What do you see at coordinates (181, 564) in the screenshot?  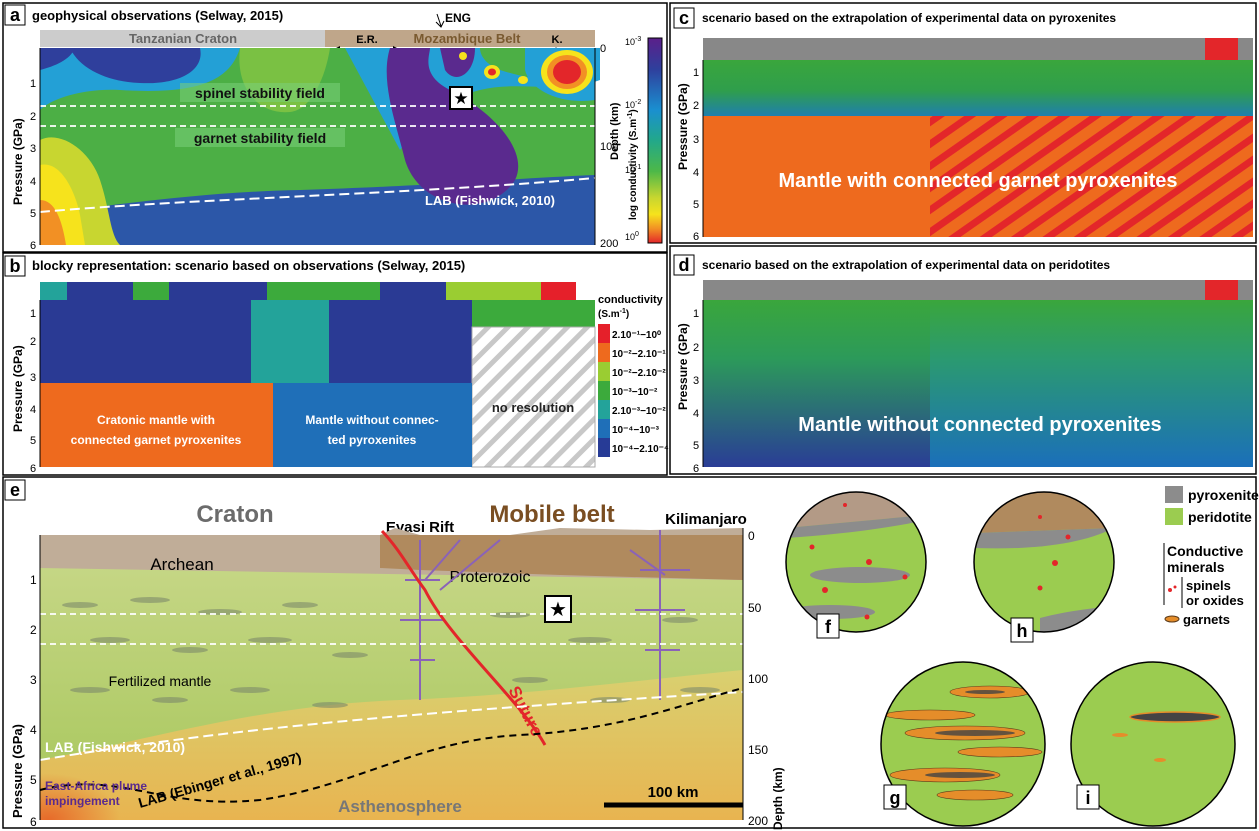 I see `archean-label: Archean` at bounding box center [181, 564].